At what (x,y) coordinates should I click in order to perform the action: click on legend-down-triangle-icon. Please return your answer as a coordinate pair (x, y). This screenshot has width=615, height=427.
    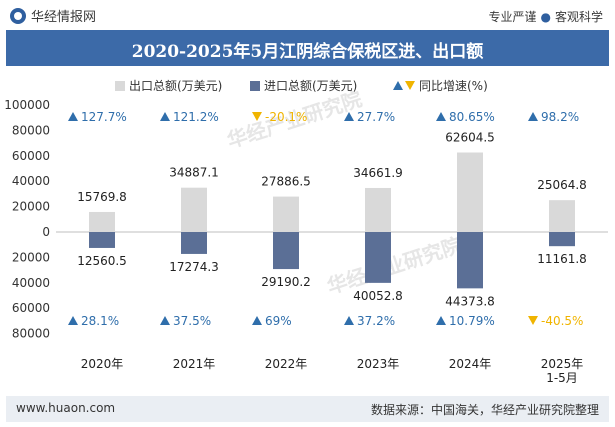
    Looking at the image, I should click on (410, 85).